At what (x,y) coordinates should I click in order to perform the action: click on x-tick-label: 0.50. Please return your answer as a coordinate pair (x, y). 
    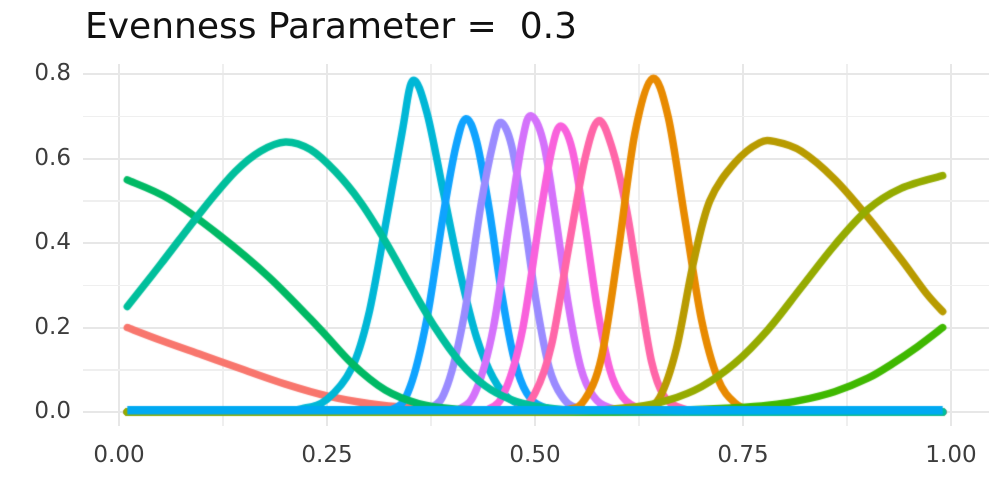
    Looking at the image, I should click on (535, 455).